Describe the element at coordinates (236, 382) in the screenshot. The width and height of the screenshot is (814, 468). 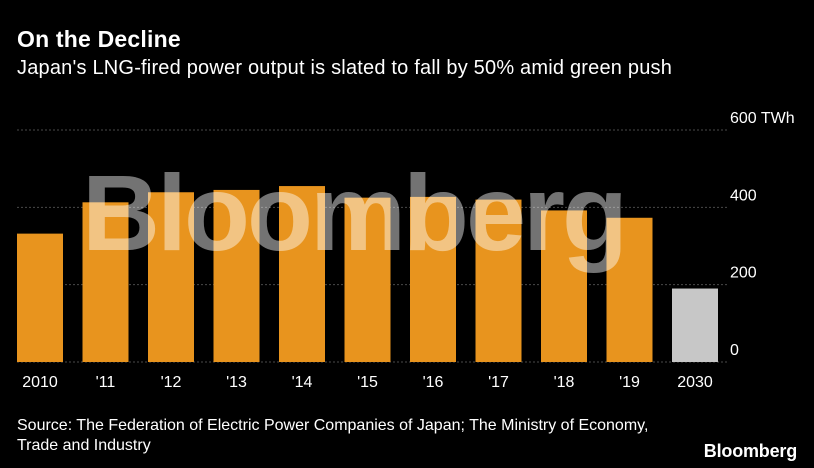
I see `x-tick-label: '13` at that location.